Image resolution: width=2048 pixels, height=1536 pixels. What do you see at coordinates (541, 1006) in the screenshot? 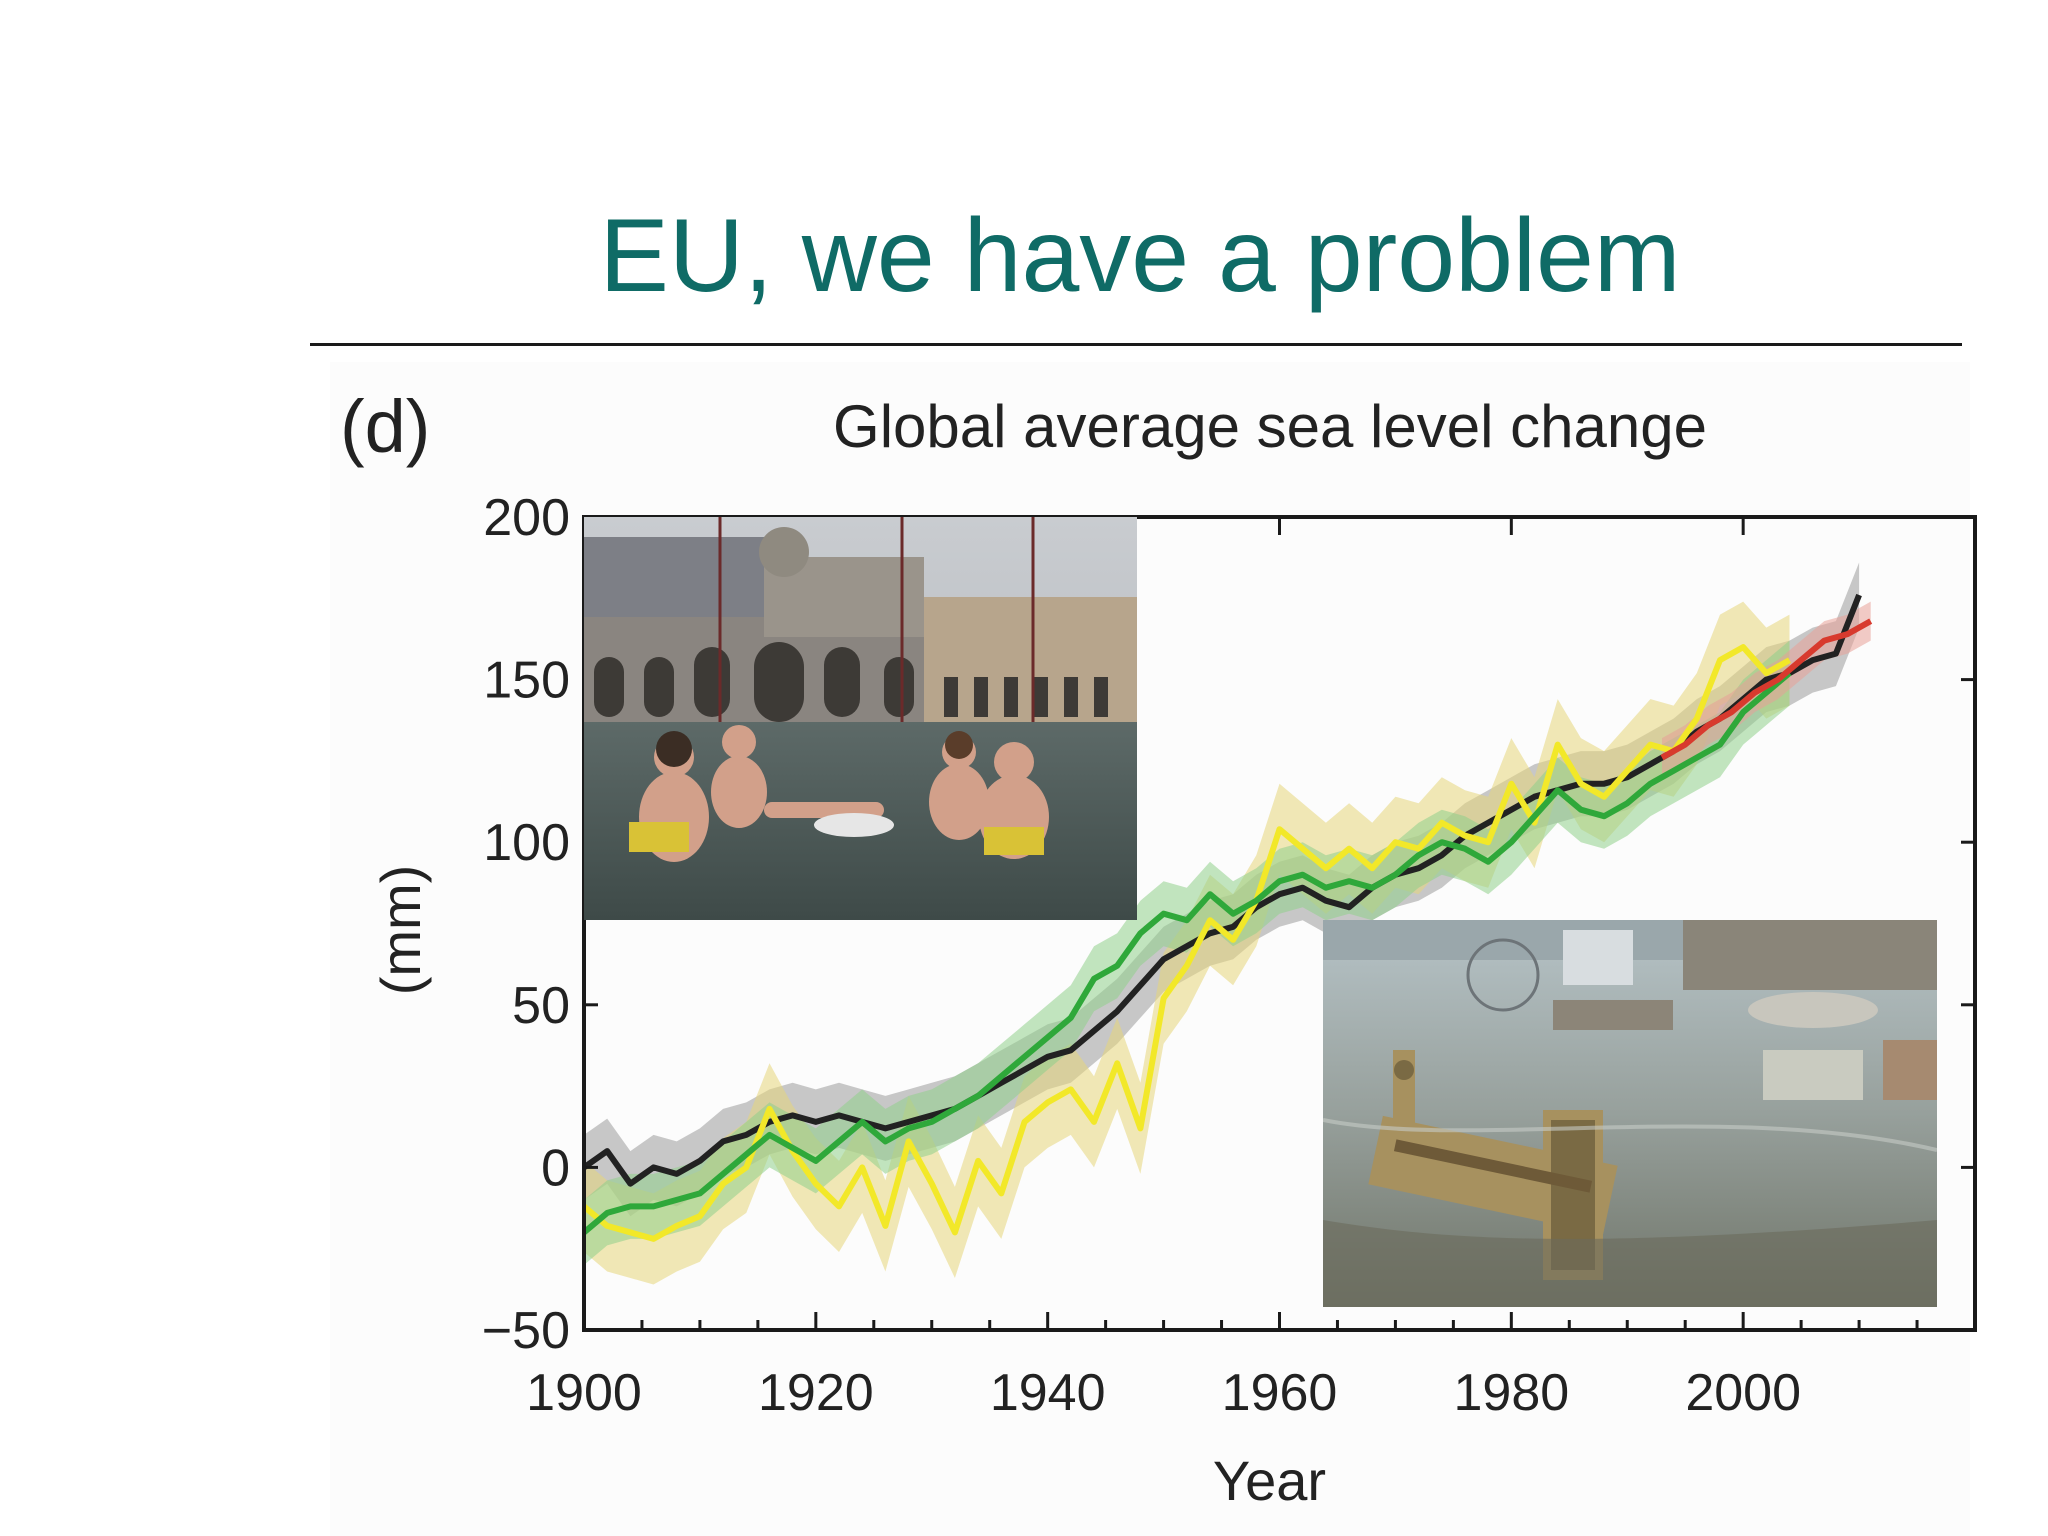
I see `y-tick-label: 50` at bounding box center [541, 1006].